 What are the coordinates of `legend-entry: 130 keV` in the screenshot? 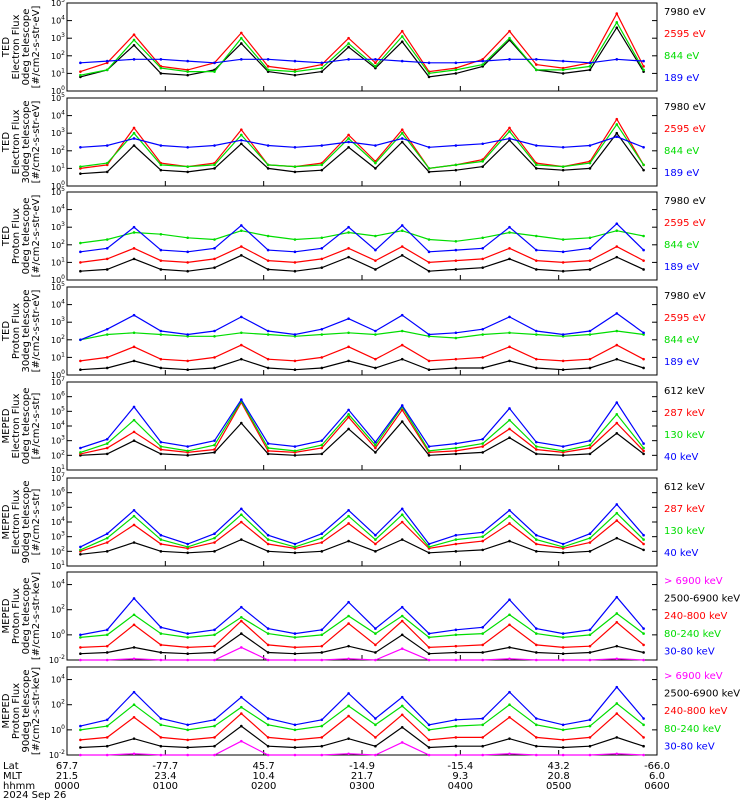 It's located at (684, 531).